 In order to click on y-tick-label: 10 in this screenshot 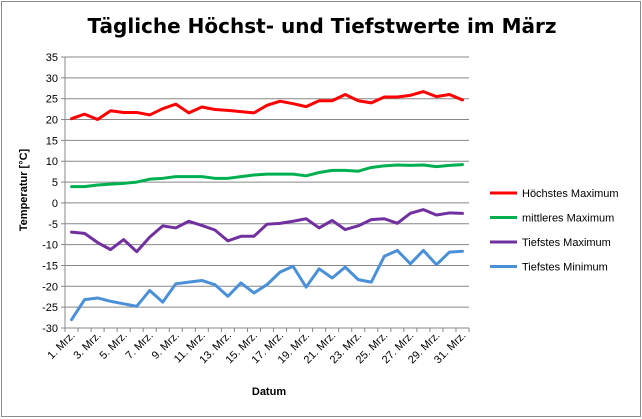, I will do `click(52, 162)`.